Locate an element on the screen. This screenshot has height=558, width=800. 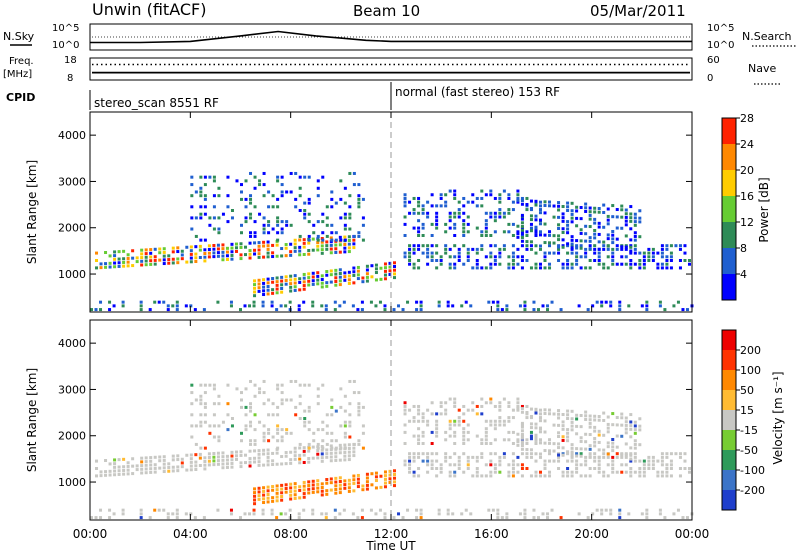
velocity-colorbar-label: Velocity [m s⁻¹] is located at coordinates (778, 417).